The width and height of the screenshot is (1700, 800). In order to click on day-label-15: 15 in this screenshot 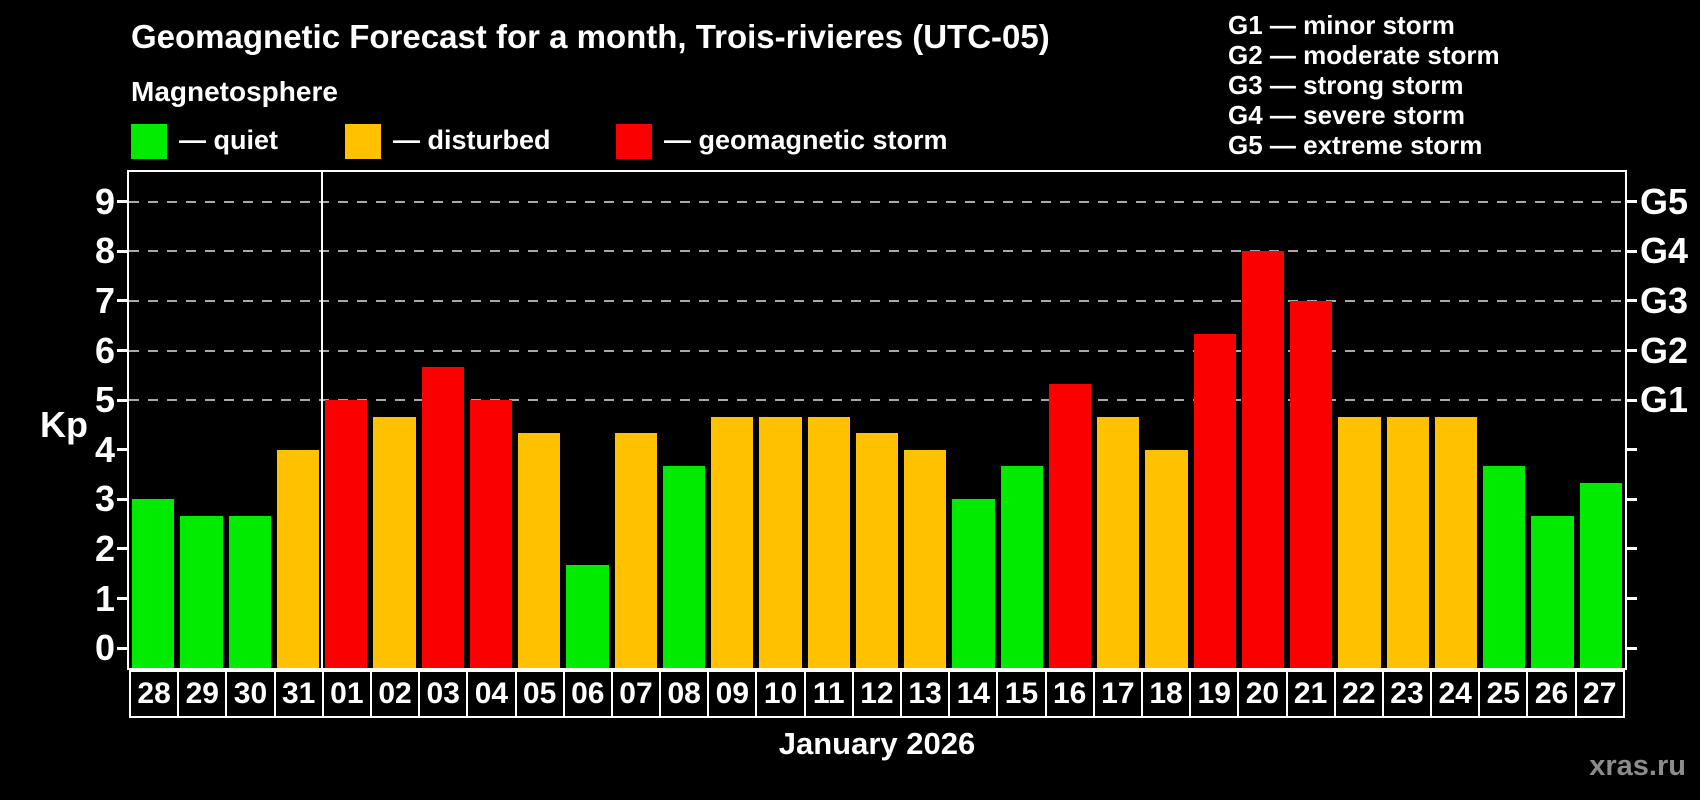, I will do `click(1022, 694)`.